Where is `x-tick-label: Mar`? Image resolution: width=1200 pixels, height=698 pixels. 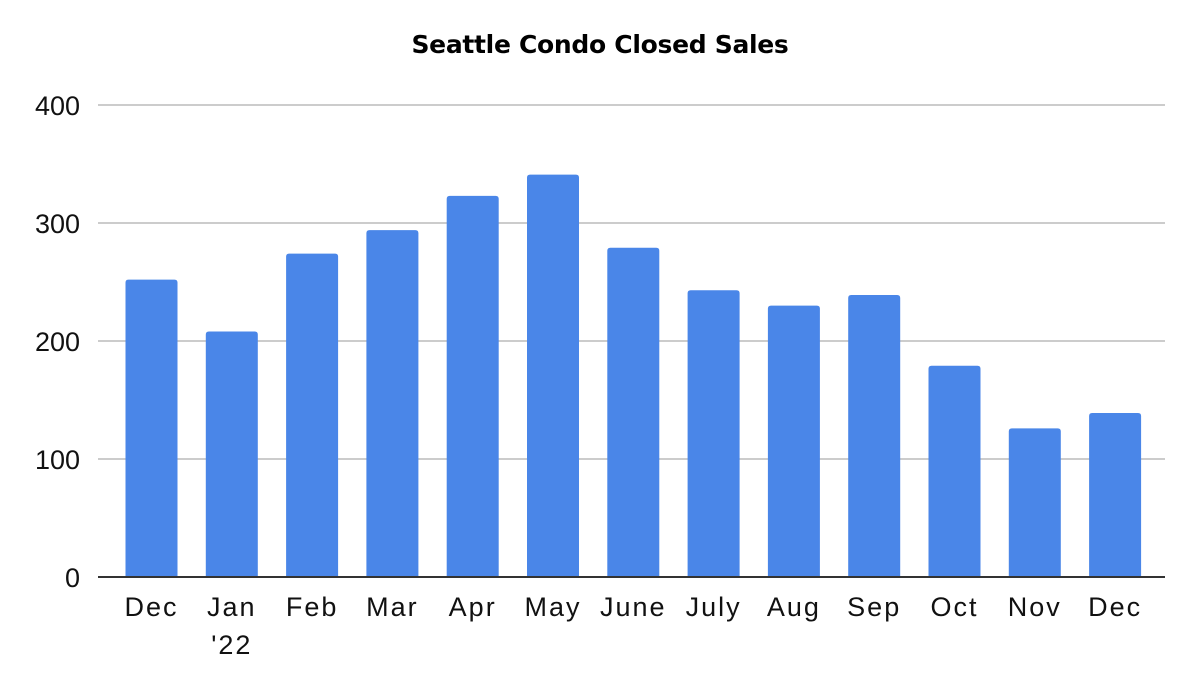
x-tick-label: Mar is located at coordinates (392, 607).